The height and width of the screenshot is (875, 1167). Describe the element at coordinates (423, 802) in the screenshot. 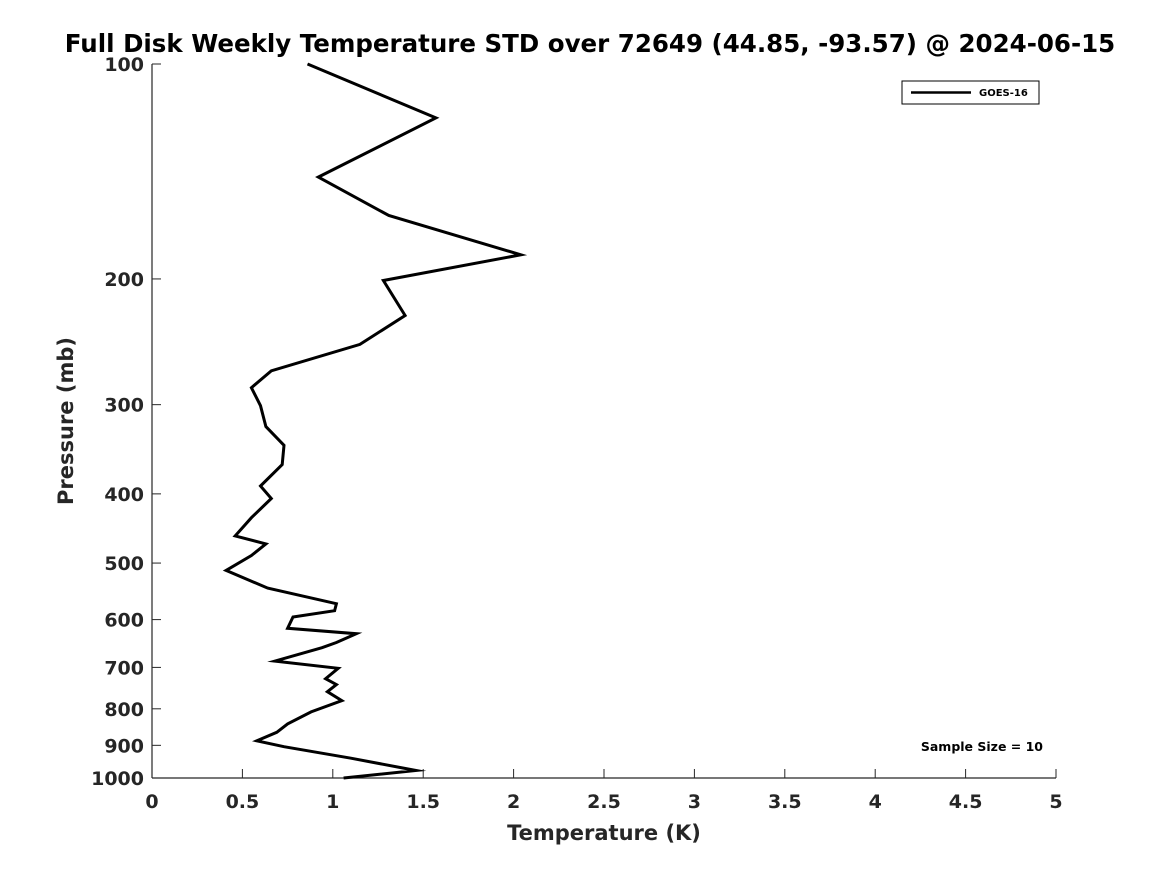

I see `x-tick-label: 1.5` at that location.